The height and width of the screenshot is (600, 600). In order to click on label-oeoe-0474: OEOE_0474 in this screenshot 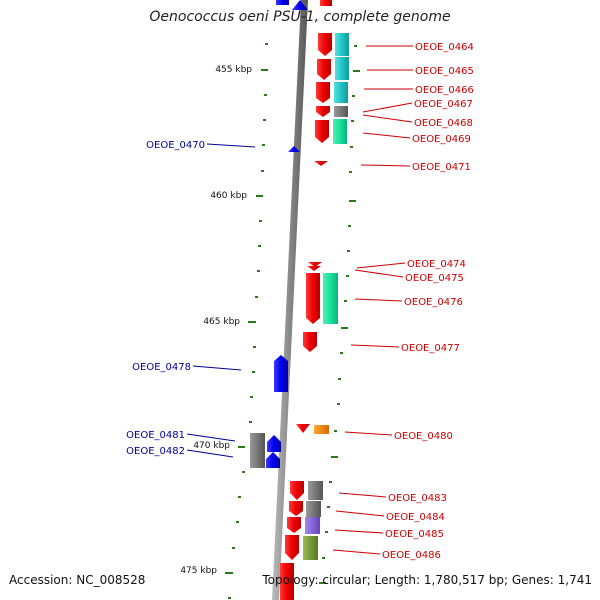, I will do `click(436, 264)`.